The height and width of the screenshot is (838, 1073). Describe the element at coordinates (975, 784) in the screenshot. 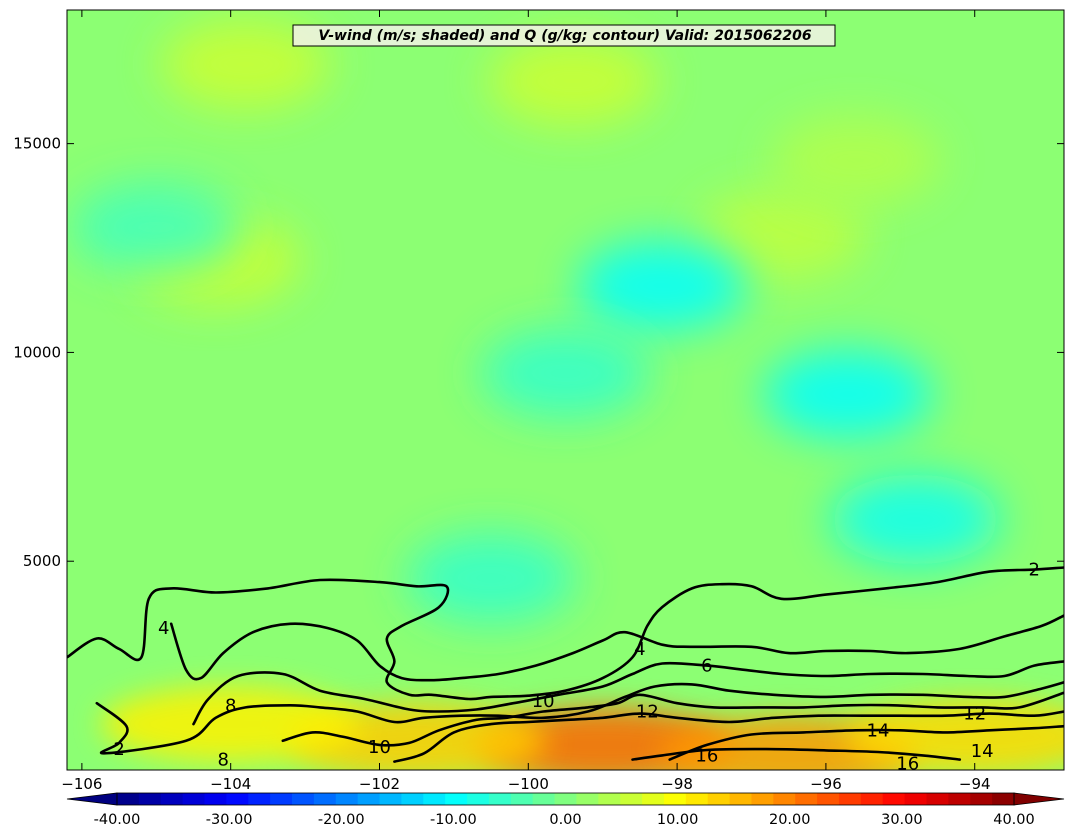

I see `x-tick-label: −94` at that location.